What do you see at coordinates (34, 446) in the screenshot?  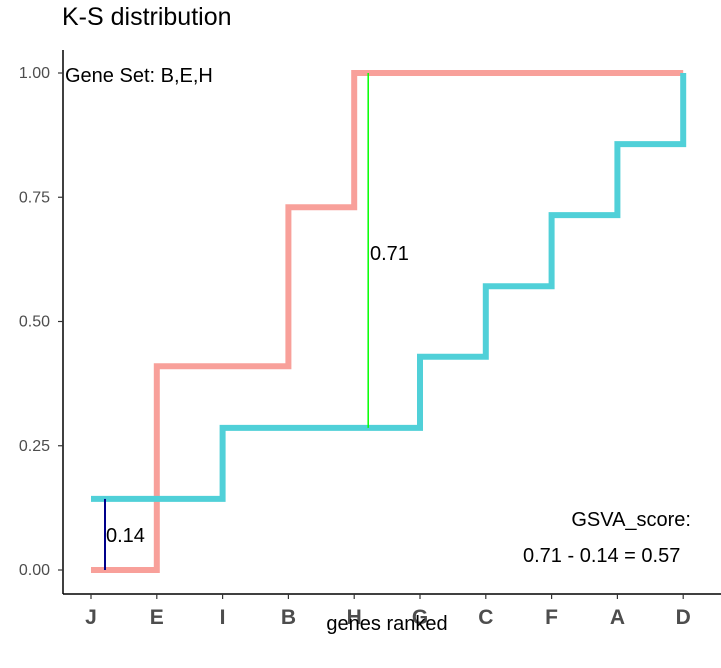 I see `y-tick-label: 0.25` at bounding box center [34, 446].